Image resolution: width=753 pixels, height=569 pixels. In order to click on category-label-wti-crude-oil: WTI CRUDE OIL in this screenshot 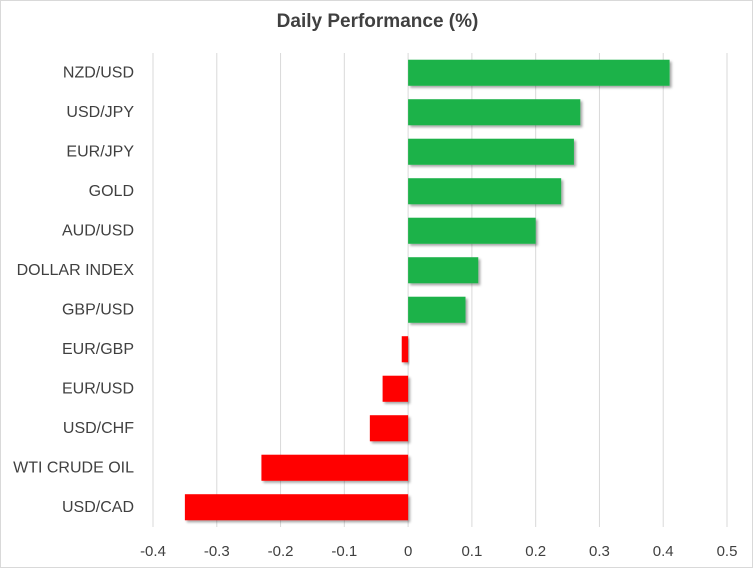, I will do `click(73, 467)`.